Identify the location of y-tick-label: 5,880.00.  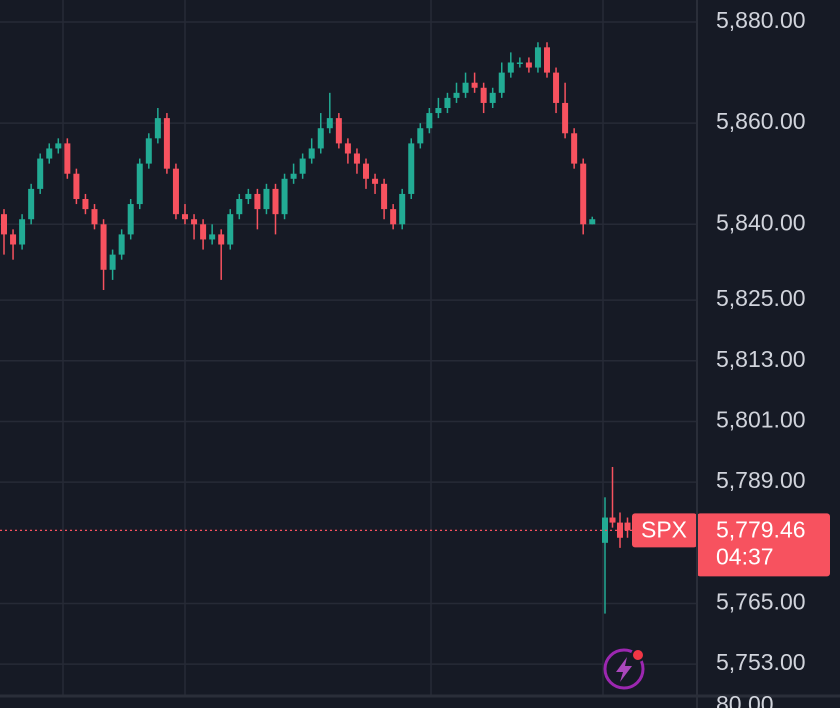
(761, 20).